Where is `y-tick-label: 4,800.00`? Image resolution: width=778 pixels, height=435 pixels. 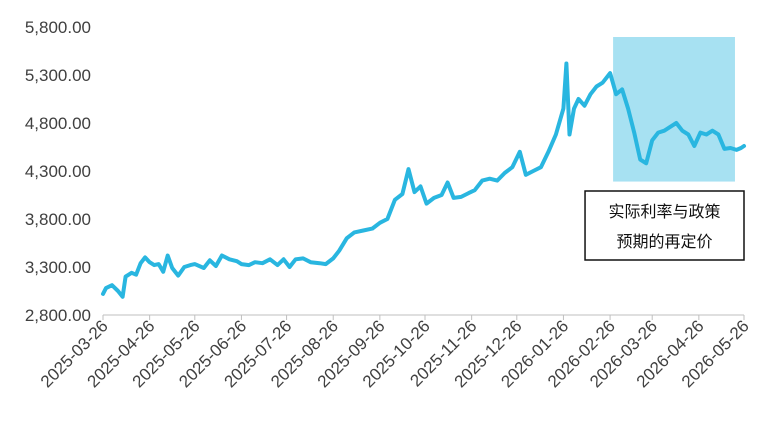 y-tick-label: 4,800.00 is located at coordinates (58, 123).